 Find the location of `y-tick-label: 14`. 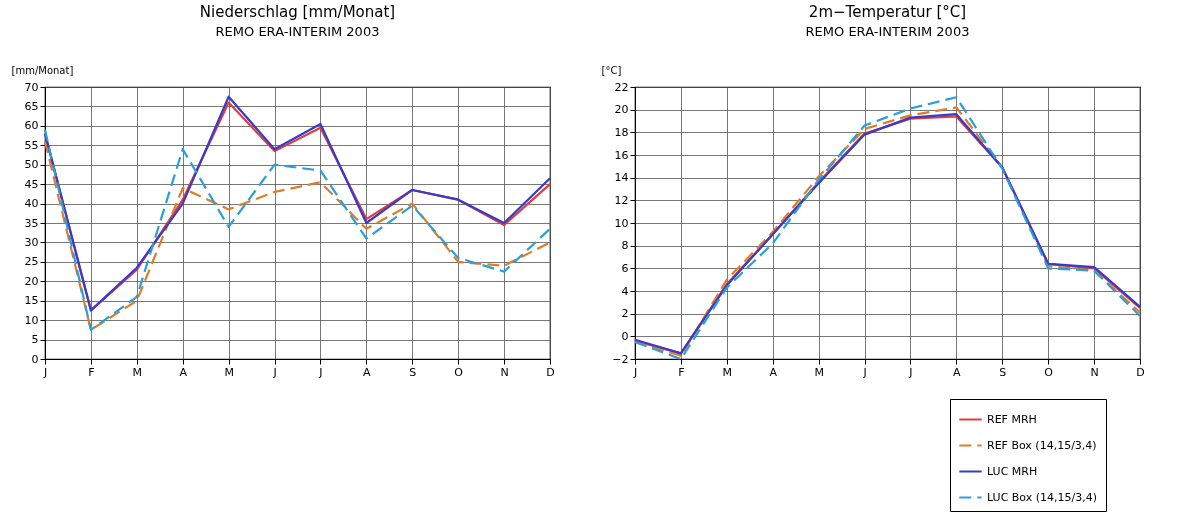

y-tick-label: 14 is located at coordinates (621, 178).